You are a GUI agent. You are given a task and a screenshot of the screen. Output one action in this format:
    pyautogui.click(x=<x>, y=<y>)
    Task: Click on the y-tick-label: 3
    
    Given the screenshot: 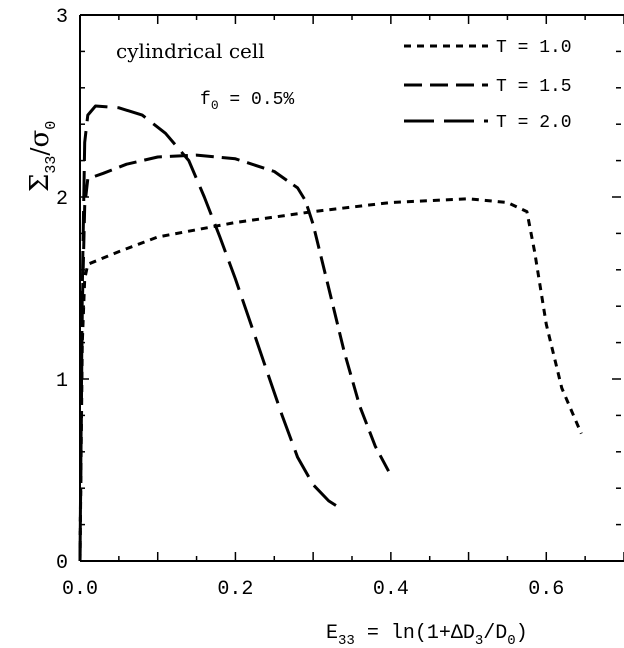 What is the action you would take?
    pyautogui.click(x=62, y=17)
    